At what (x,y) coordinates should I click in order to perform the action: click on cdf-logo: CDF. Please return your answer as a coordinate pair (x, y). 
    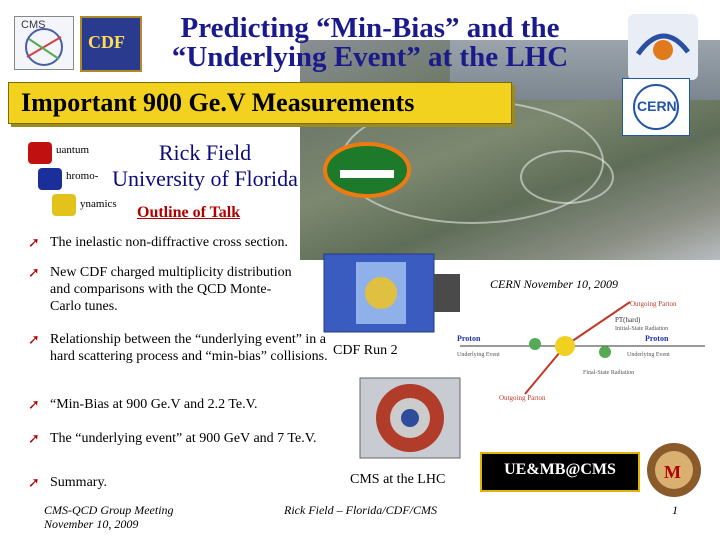
    Looking at the image, I should click on (111, 44).